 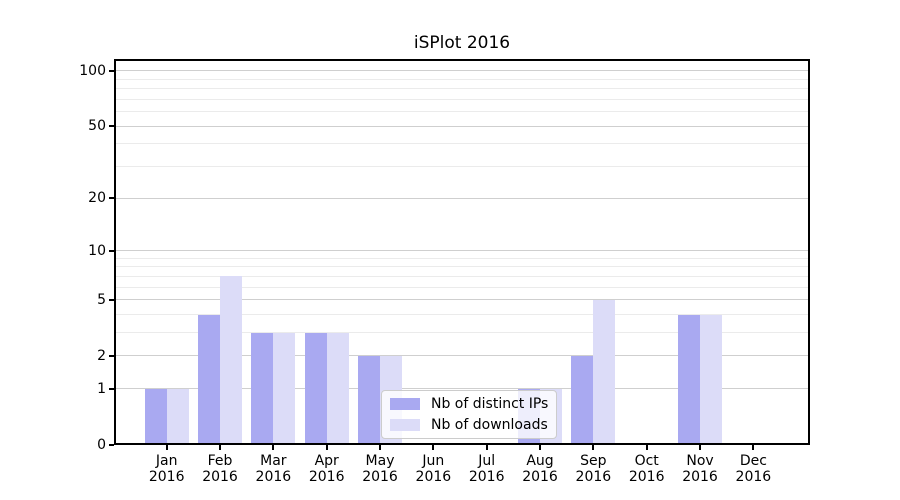 I want to click on y-tick-label: 1, so click(x=101, y=388).